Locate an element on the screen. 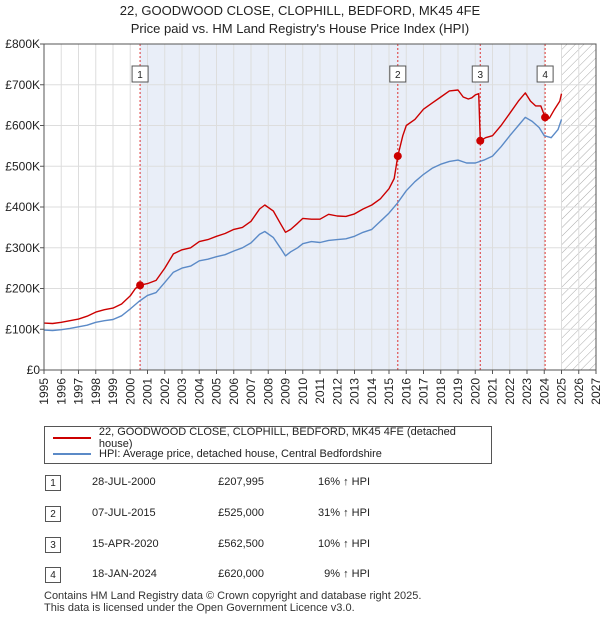 The width and height of the screenshot is (600, 620). sale-label-number: 1 is located at coordinates (140, 75).